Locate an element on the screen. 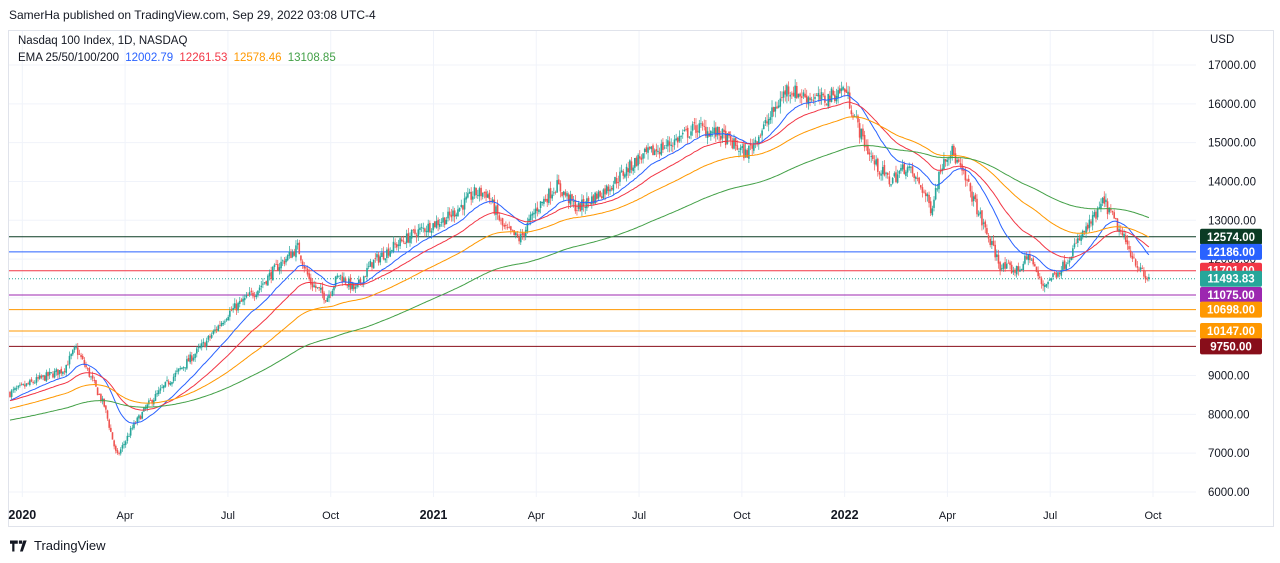 This screenshot has width=1280, height=563. currency-label: USD is located at coordinates (1222, 40).